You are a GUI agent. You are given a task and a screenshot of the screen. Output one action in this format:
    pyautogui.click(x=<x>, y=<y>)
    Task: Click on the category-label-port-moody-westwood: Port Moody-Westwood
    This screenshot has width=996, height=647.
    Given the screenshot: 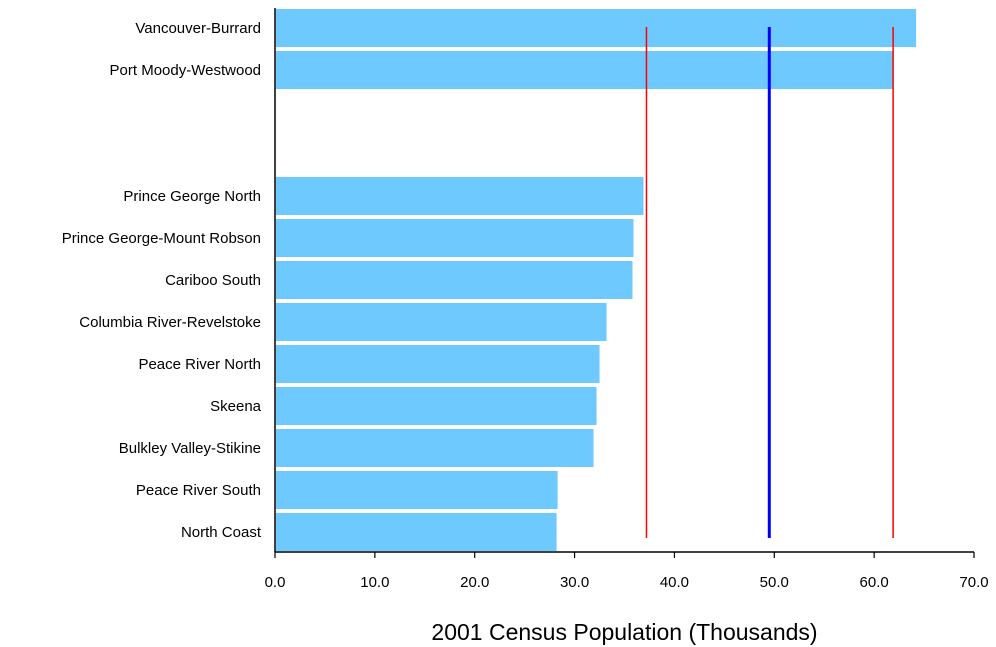 What is the action you would take?
    pyautogui.click(x=185, y=70)
    